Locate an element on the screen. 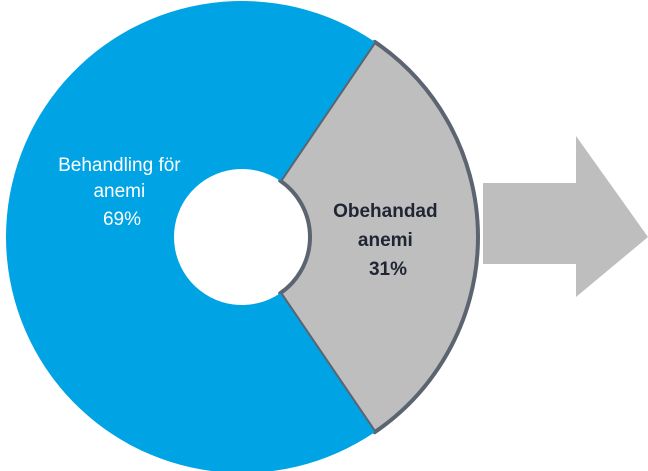 The image size is (648, 471). slice-label-untreated-line1: Obehandad is located at coordinates (385, 211).